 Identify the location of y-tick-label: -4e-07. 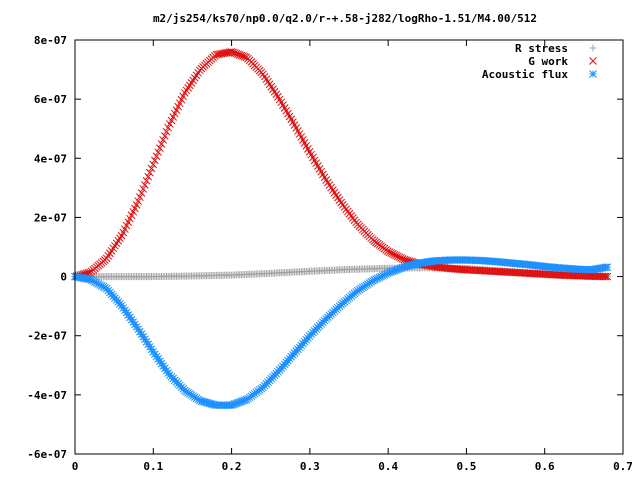
(47, 395).